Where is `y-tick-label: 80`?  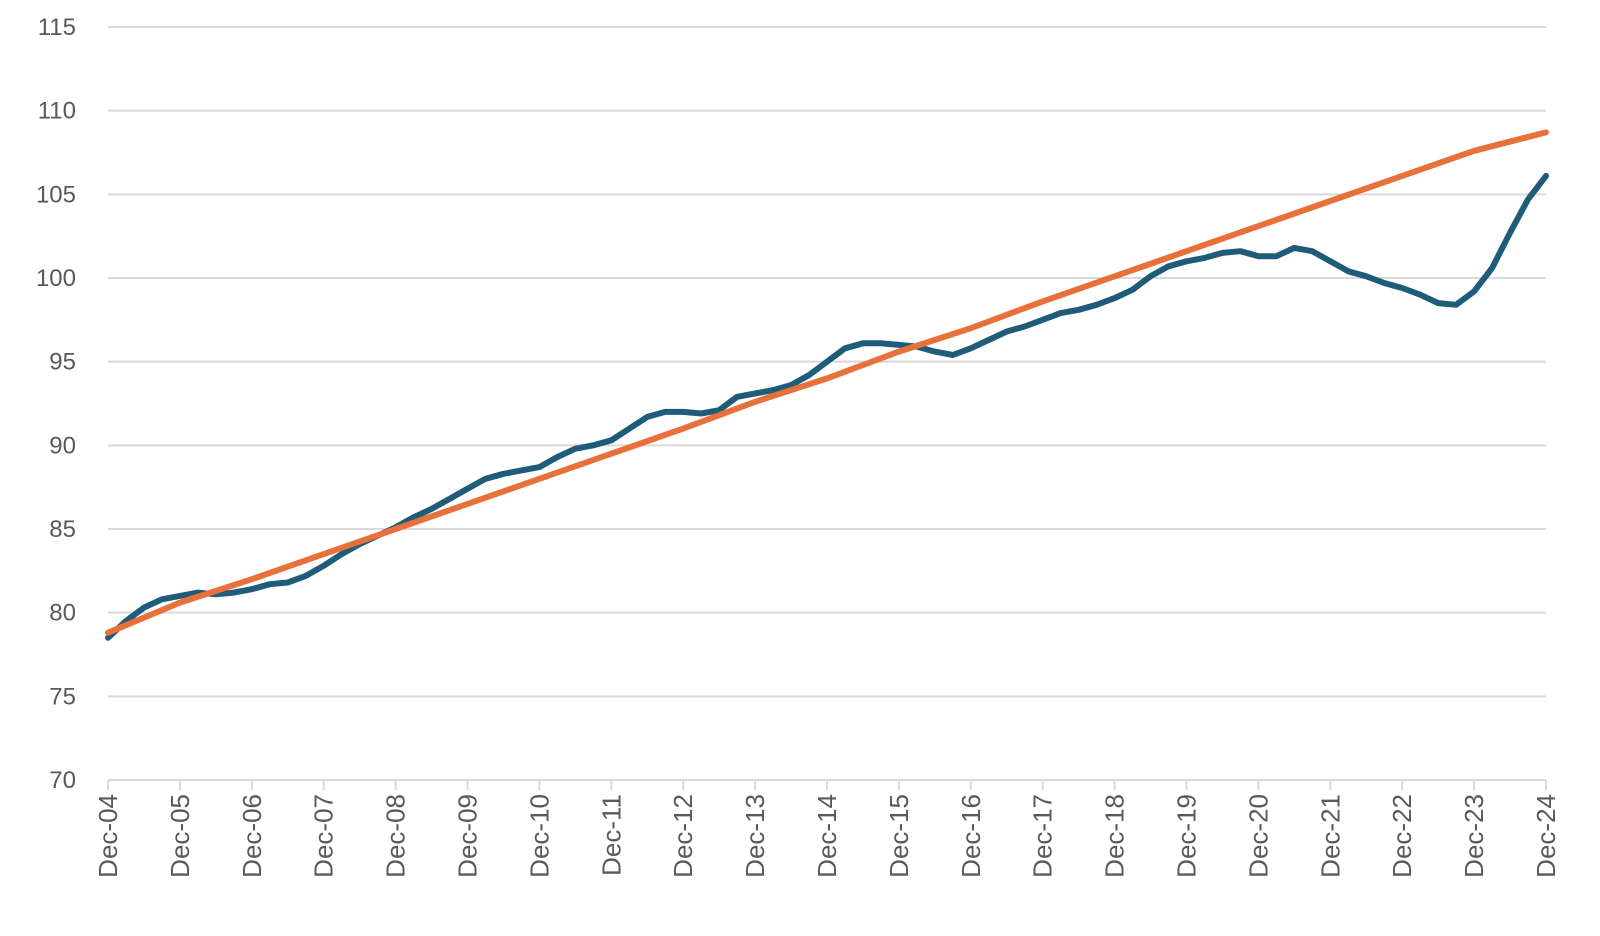
y-tick-label: 80 is located at coordinates (62, 613).